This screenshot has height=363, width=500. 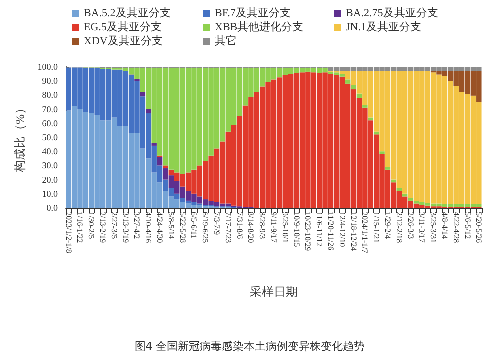 What do you see at coordinates (456, 228) in the screenshot?
I see `x-tick-label: 4/22-4/28` at bounding box center [456, 228].